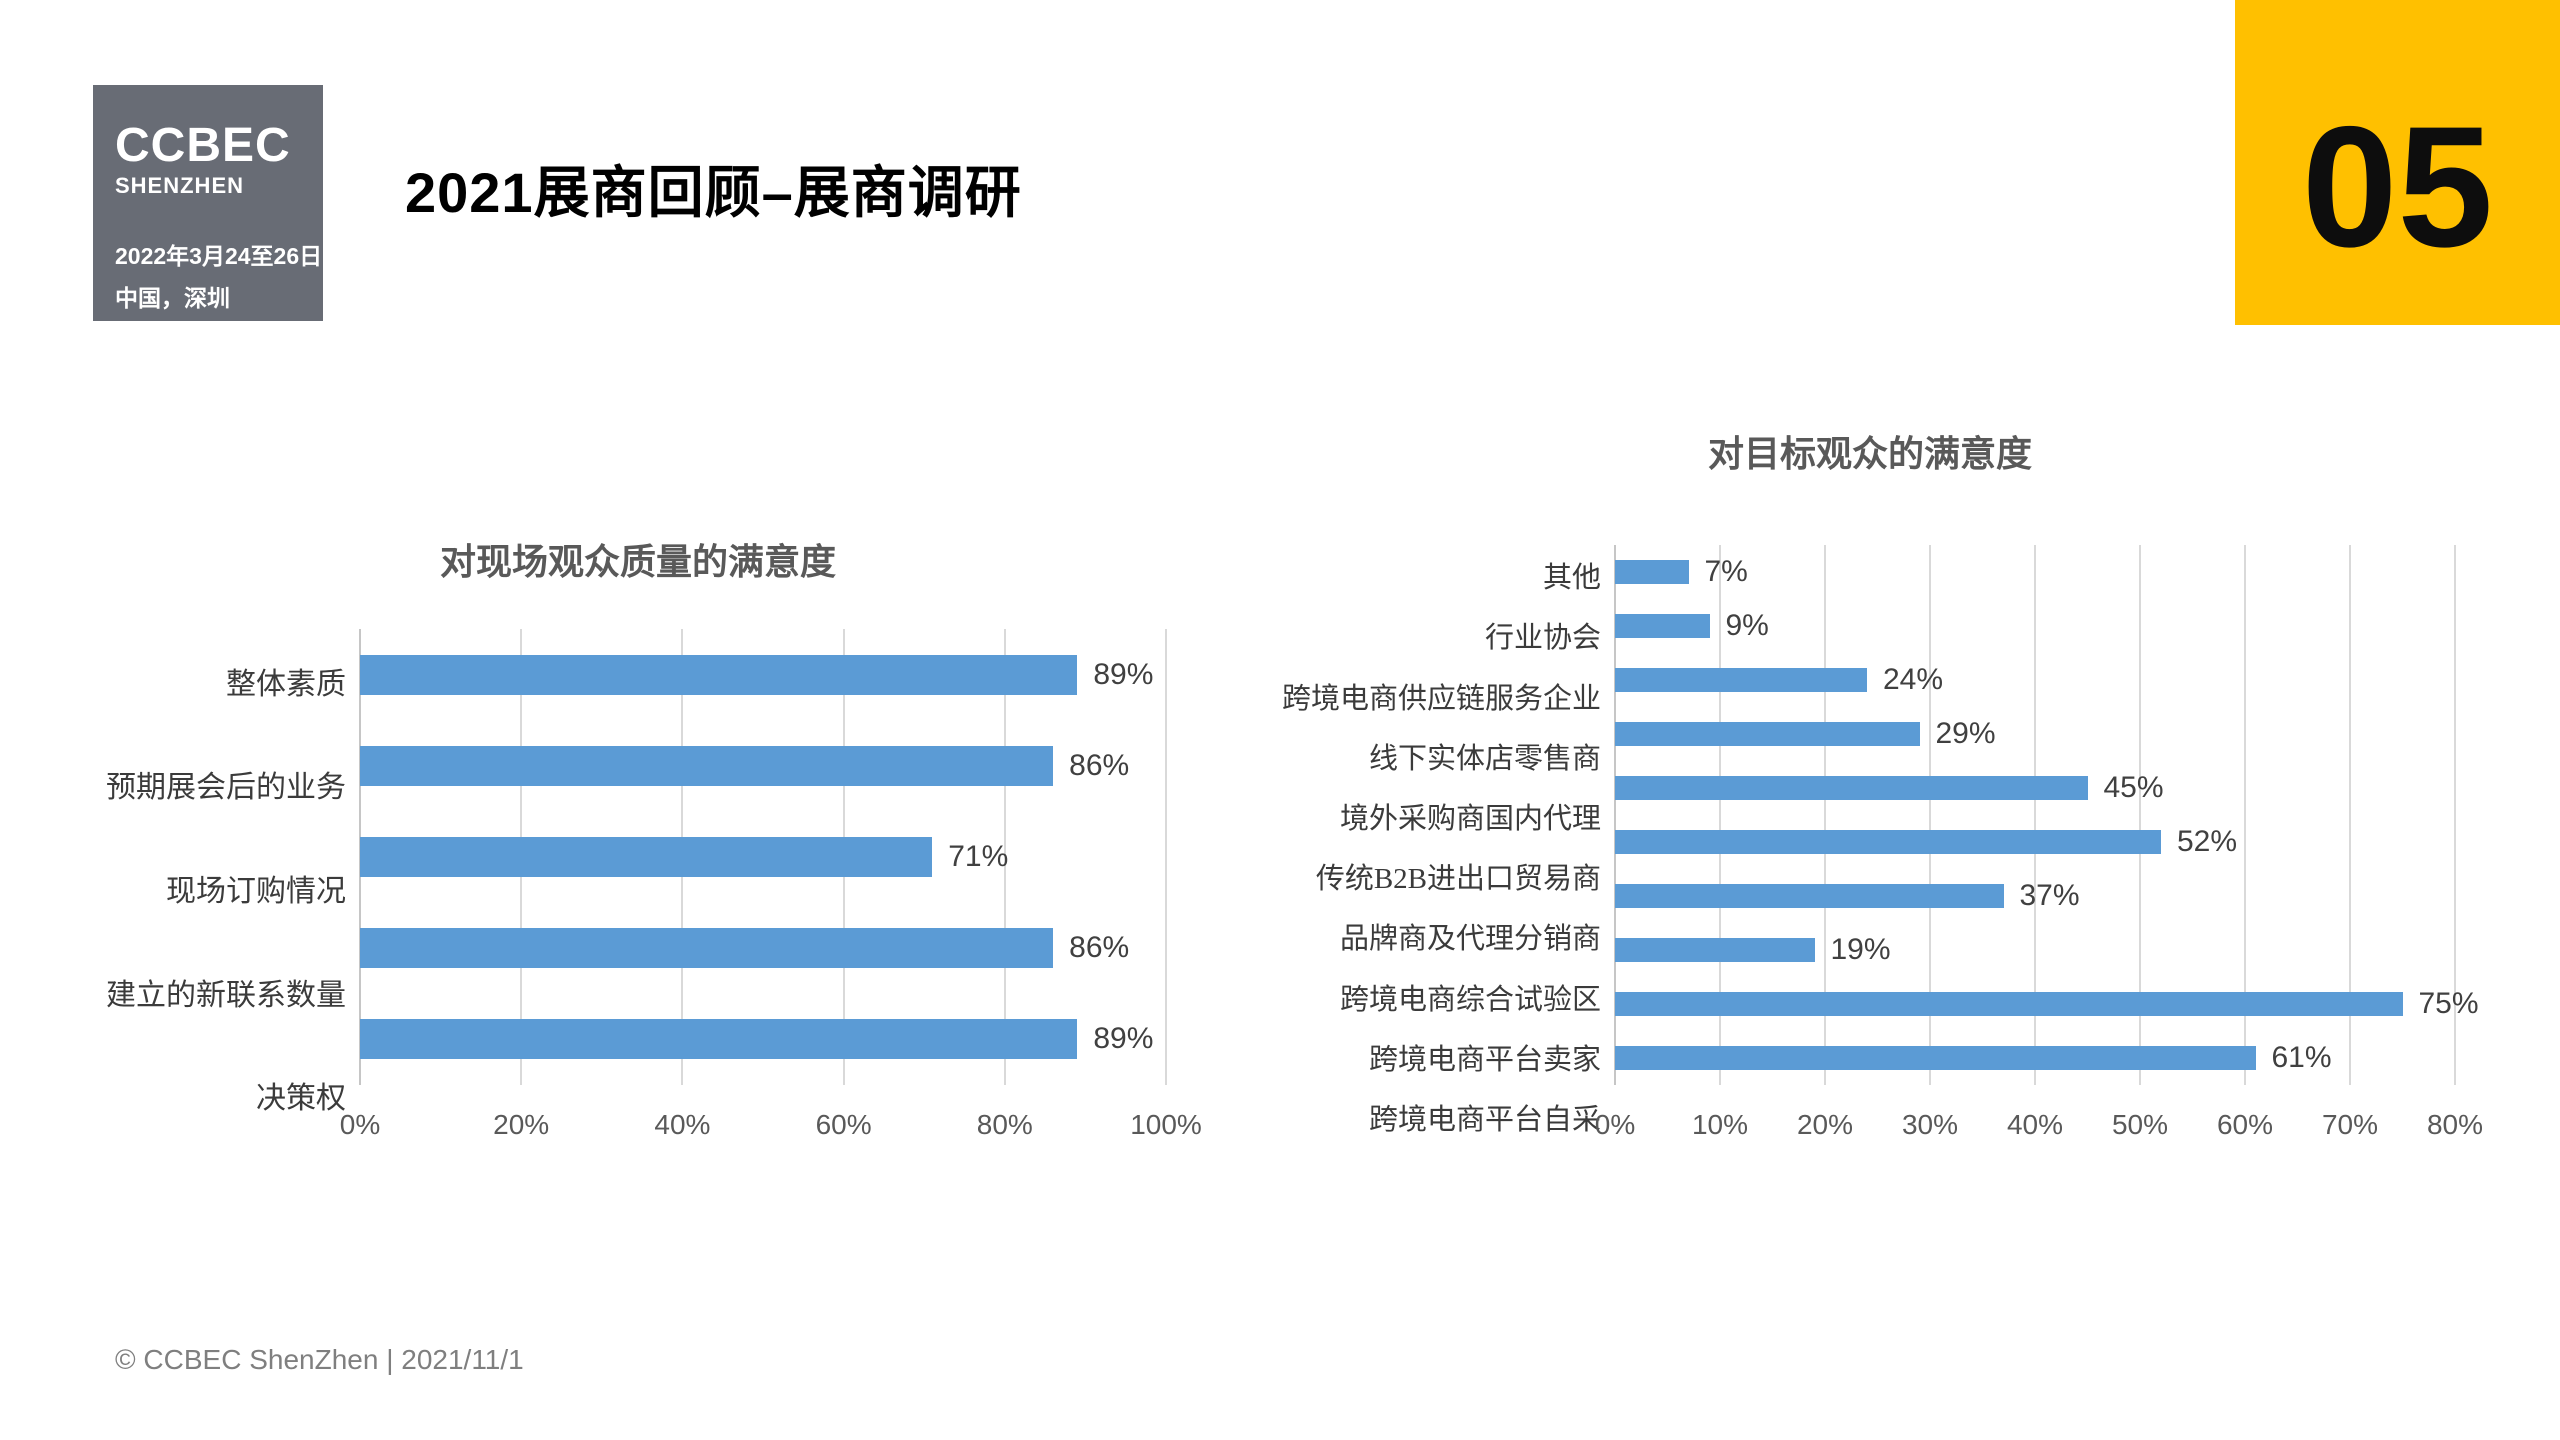  Describe the element at coordinates (771, 1116) in the screenshot. I see `x-axis: 0% 20% 40% 60% 80% 100%` at that location.